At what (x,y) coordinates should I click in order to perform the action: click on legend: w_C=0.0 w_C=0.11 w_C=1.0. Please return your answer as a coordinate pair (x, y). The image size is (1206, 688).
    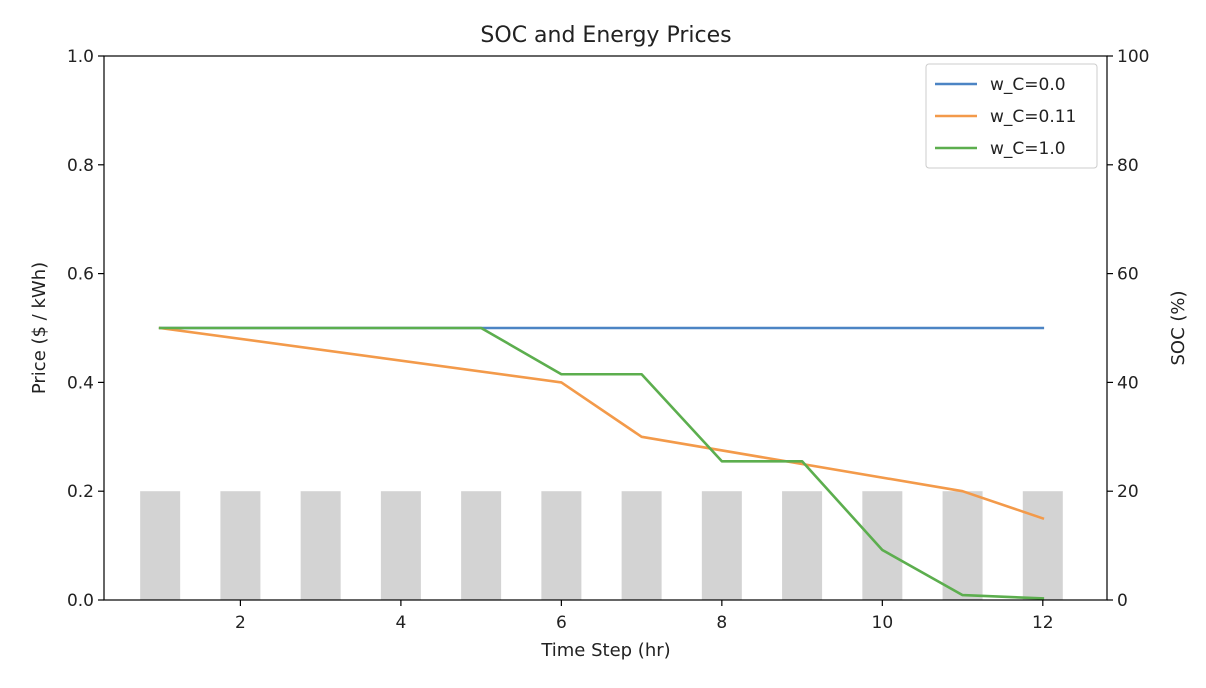
    Looking at the image, I should click on (1011, 116).